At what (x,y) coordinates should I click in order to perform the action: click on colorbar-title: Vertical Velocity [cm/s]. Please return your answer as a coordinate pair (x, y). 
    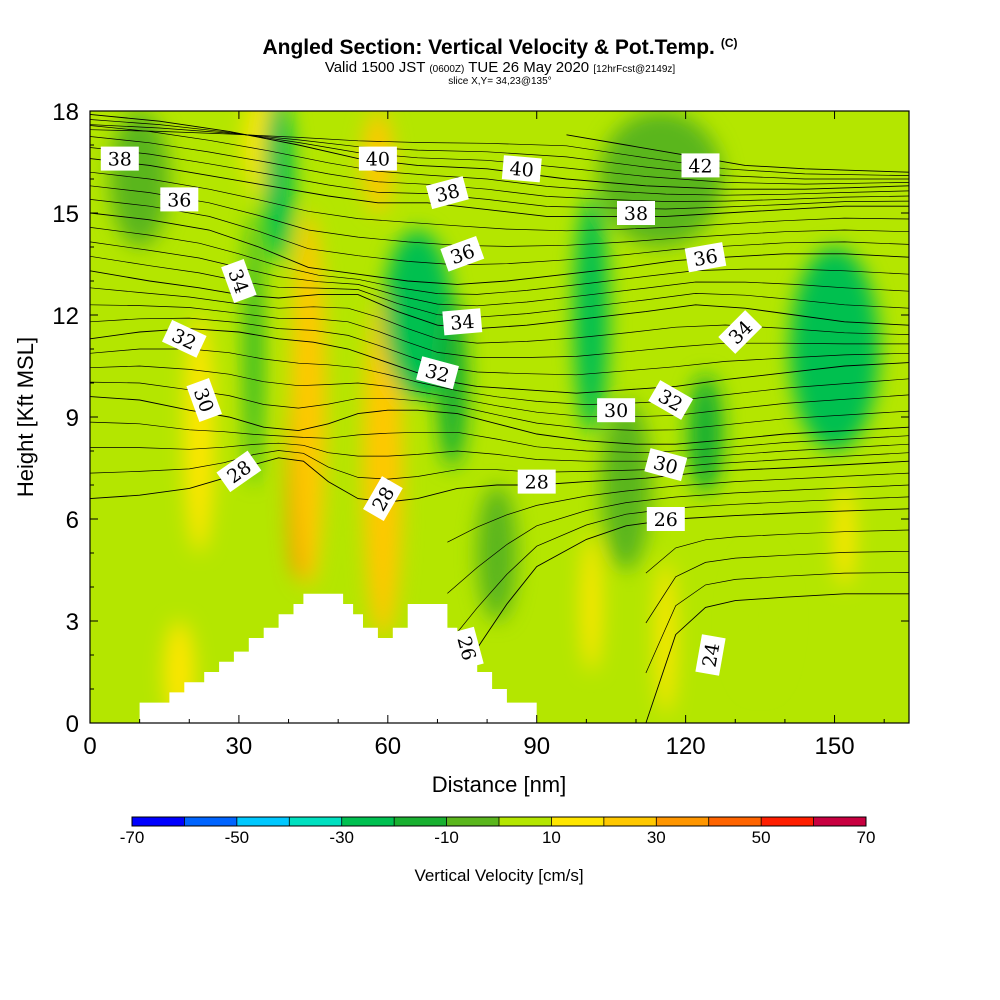
    Looking at the image, I should click on (498, 875).